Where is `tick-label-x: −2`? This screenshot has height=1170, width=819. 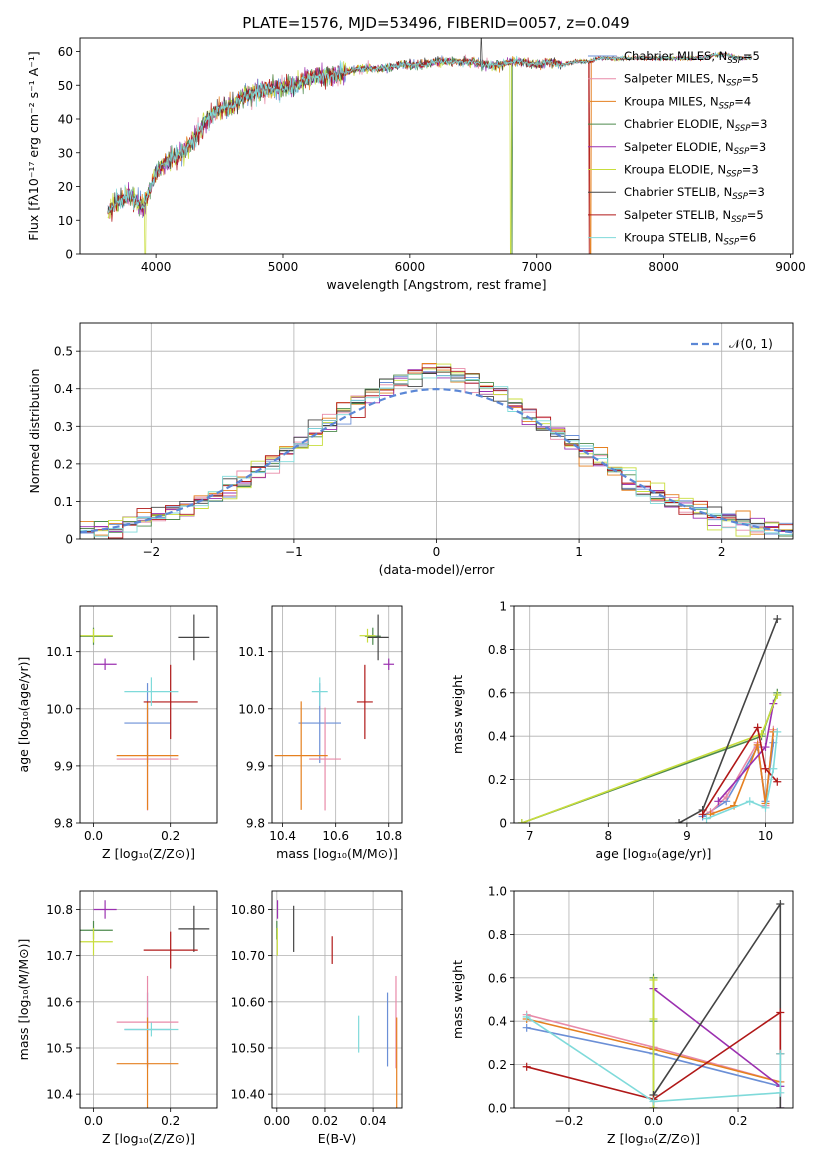 tick-label-x: −2 is located at coordinates (151, 552).